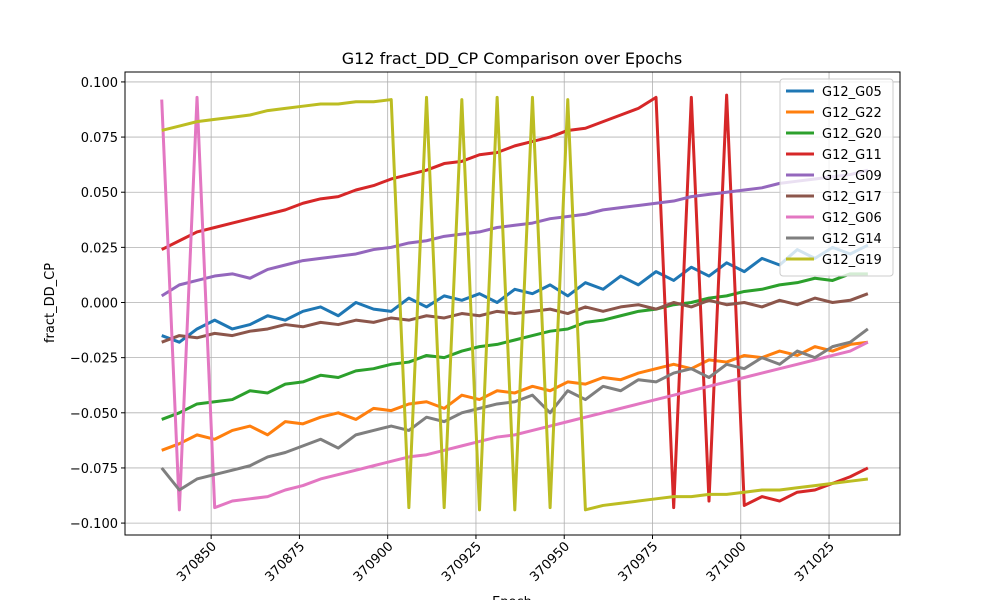 The height and width of the screenshot is (600, 1000). What do you see at coordinates (99, 83) in the screenshot?
I see `y-tick-label: 0.100` at bounding box center [99, 83].